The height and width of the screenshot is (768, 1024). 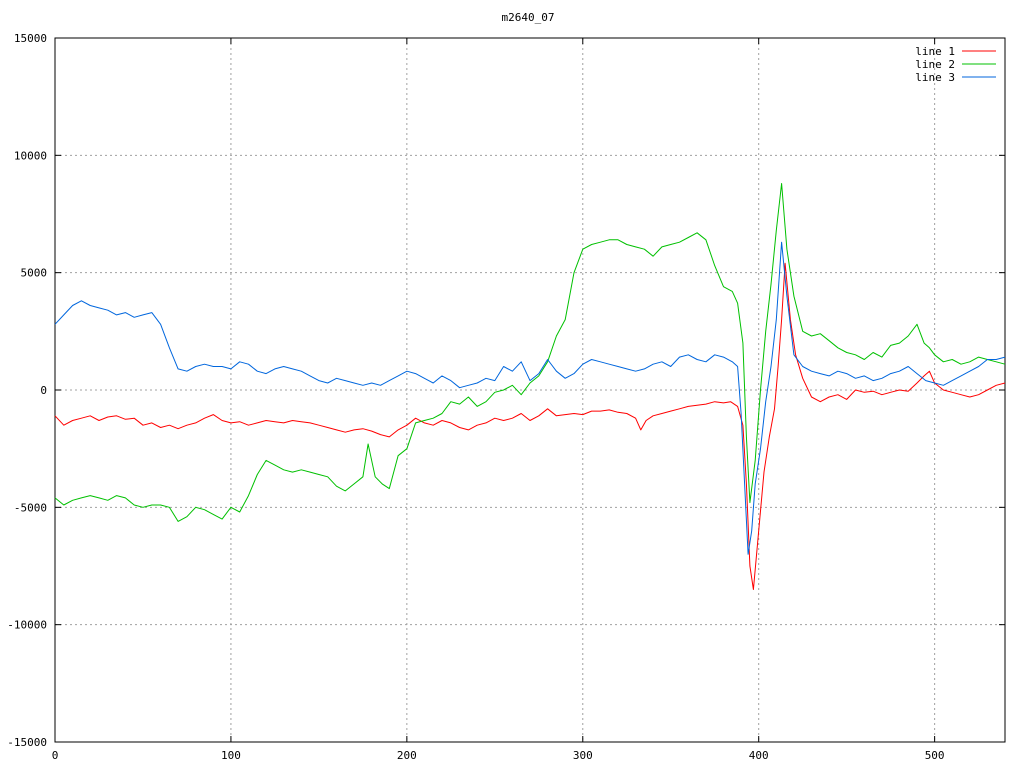 I want to click on legend-label-2: line 2, so click(x=935, y=64).